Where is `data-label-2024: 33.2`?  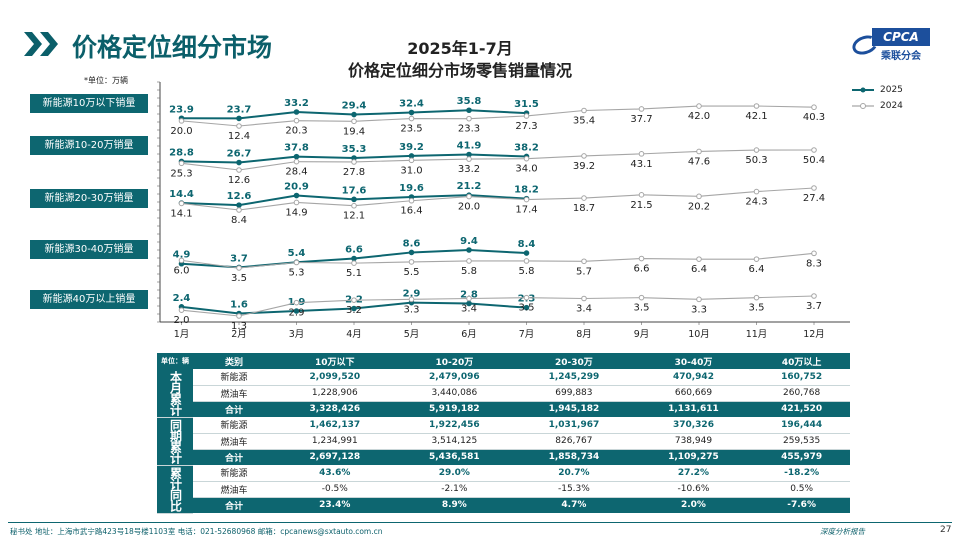 data-label-2024: 33.2 is located at coordinates (469, 169).